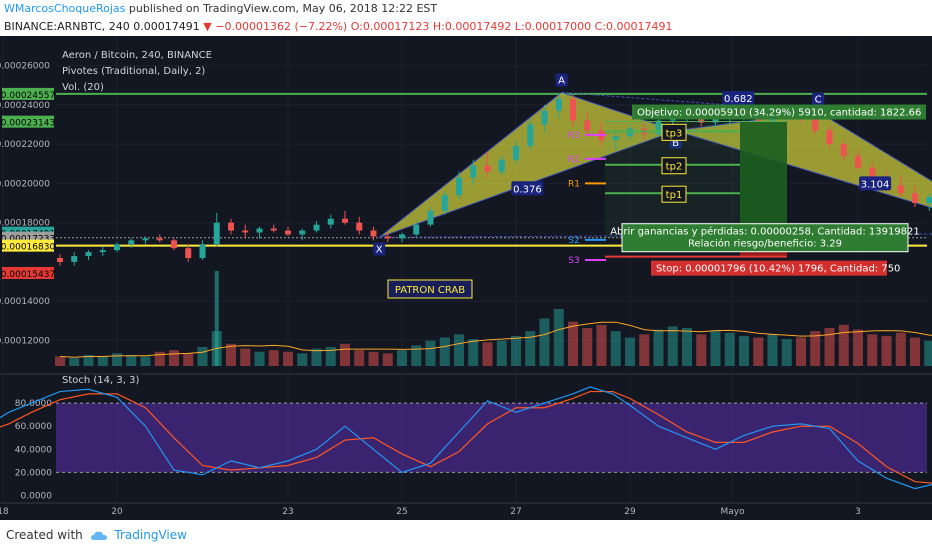 The image size is (932, 550). I want to click on target-info-box, so click(779, 112).